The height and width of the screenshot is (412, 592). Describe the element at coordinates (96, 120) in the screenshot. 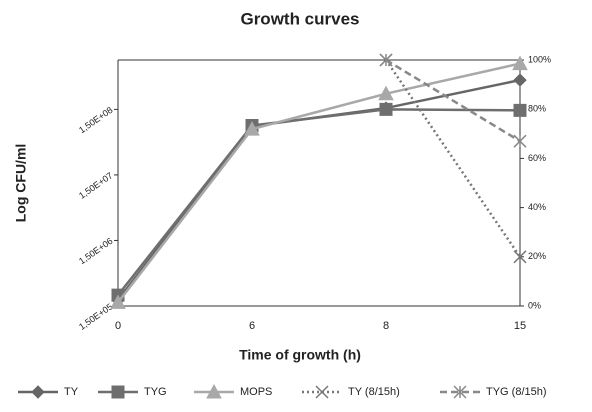

I see `y-tick-label: 1,50E+08` at that location.